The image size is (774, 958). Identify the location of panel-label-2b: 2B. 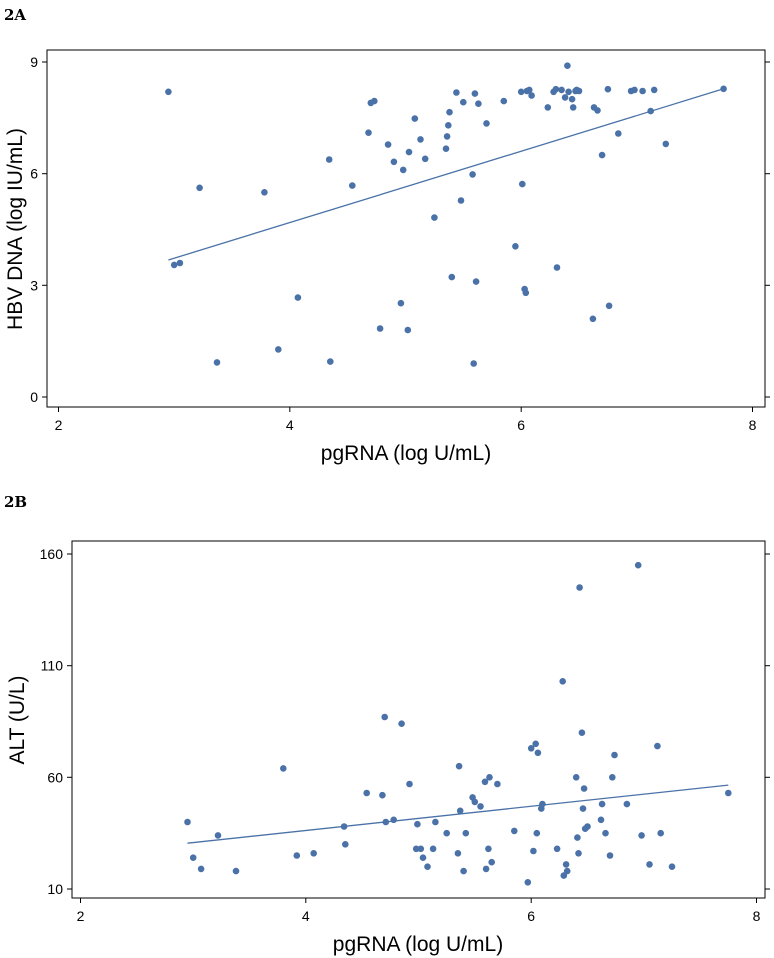
(15, 502).